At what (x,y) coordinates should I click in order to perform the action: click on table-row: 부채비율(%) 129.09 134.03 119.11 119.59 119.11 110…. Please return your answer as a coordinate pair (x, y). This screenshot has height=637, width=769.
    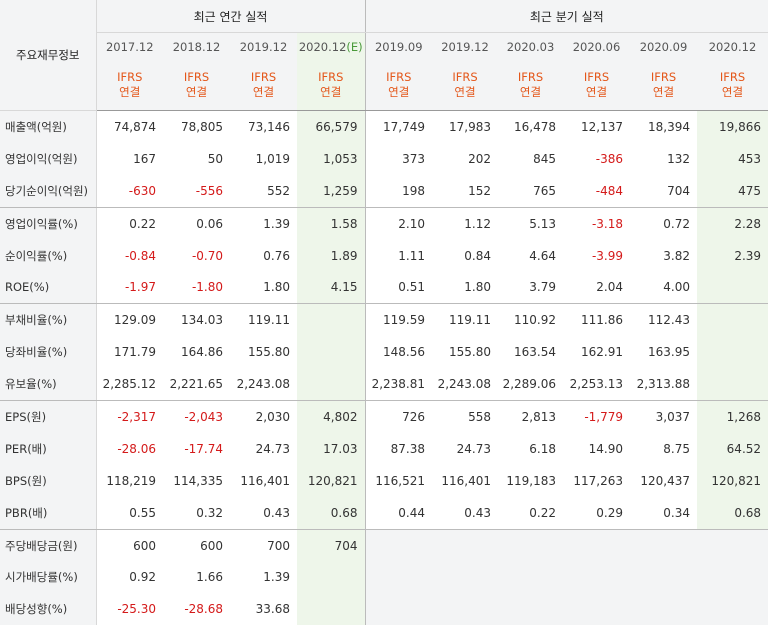
    Looking at the image, I should click on (384, 320).